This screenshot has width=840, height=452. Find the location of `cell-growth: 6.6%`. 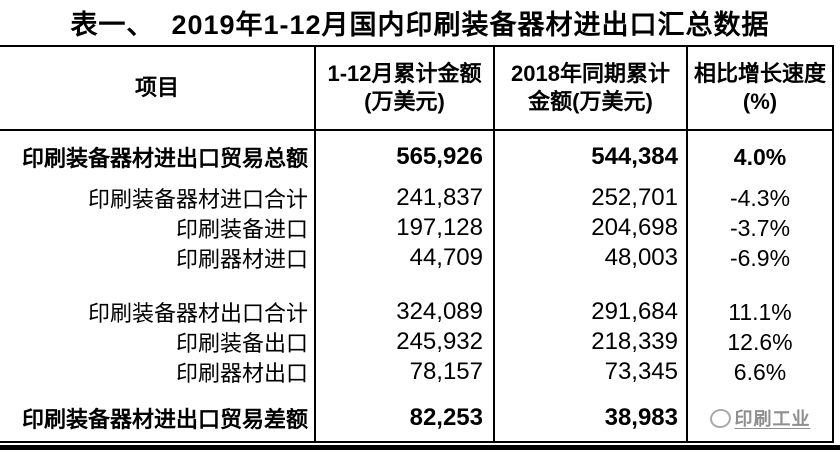

cell-growth: 6.6% is located at coordinates (759, 372).